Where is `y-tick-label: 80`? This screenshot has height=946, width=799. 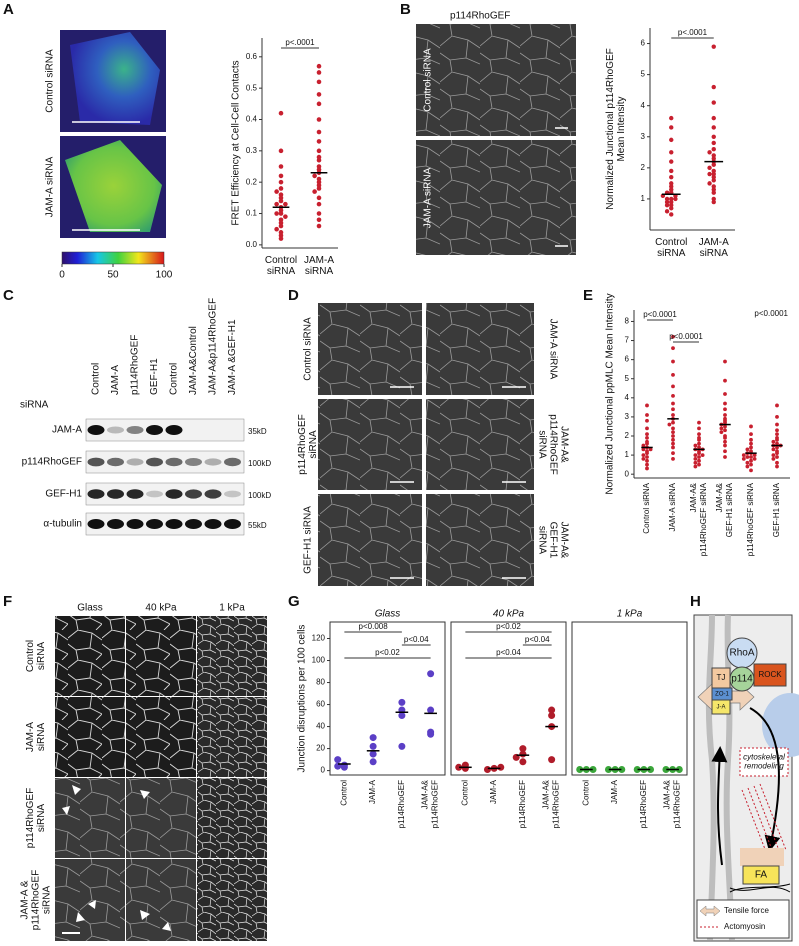 y-tick-label: 80 is located at coordinates (320, 682).